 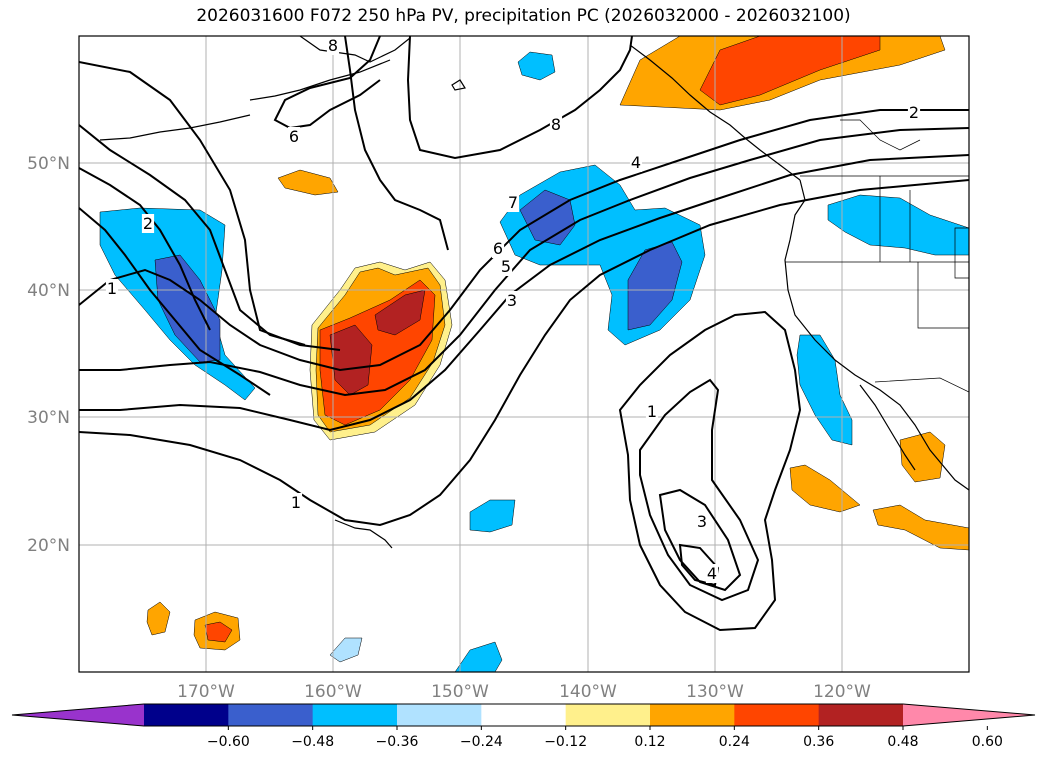 What do you see at coordinates (649, 742) in the screenshot?
I see `colorbar-tick-label: 0.12` at bounding box center [649, 742].